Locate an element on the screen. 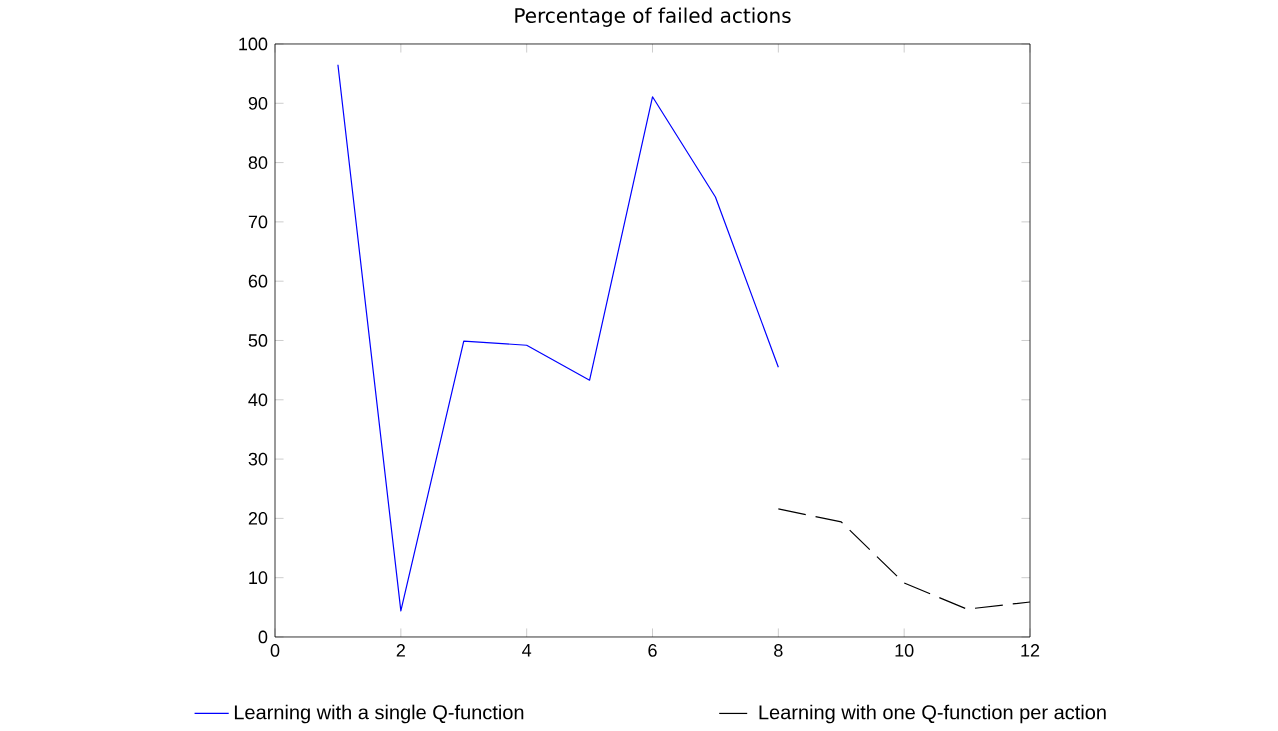  x-tick-label: 8 is located at coordinates (778, 650).